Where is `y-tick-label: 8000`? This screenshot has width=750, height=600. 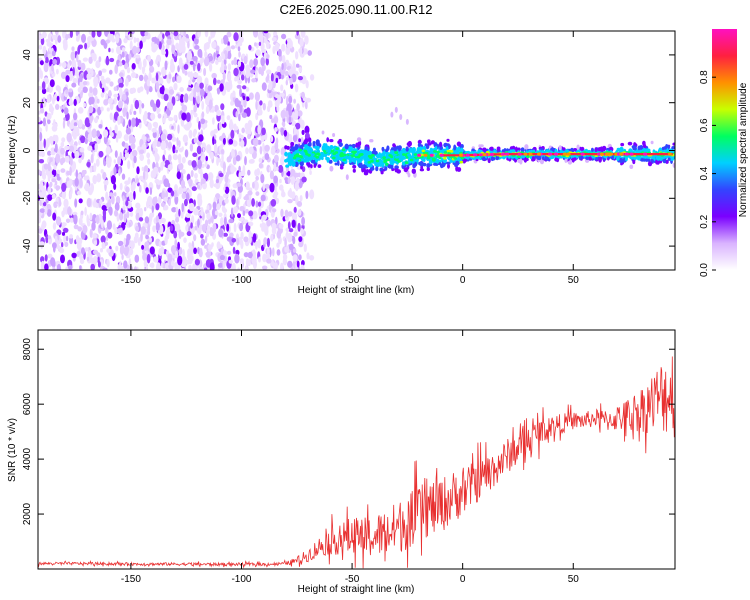 y-tick-label: 8000 is located at coordinates (27, 349).